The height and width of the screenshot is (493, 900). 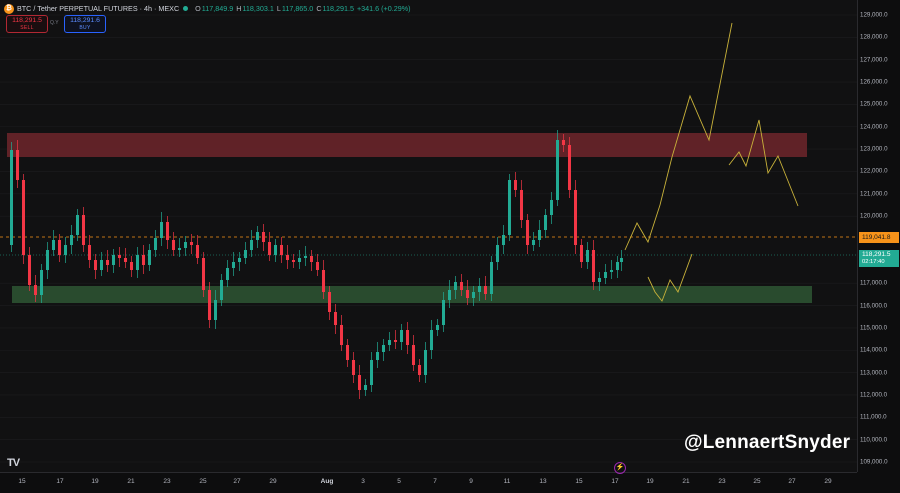 What do you see at coordinates (407, 145) in the screenshot?
I see `resistance-zone` at bounding box center [407, 145].